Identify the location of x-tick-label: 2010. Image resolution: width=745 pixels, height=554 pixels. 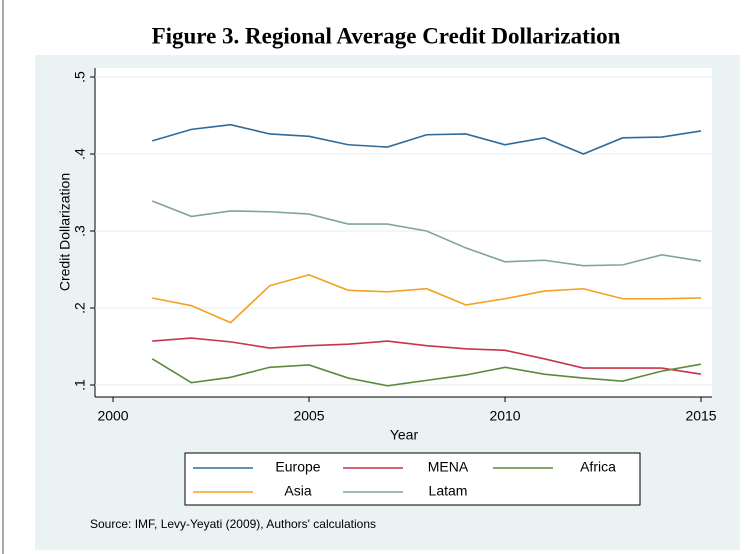
(504, 416).